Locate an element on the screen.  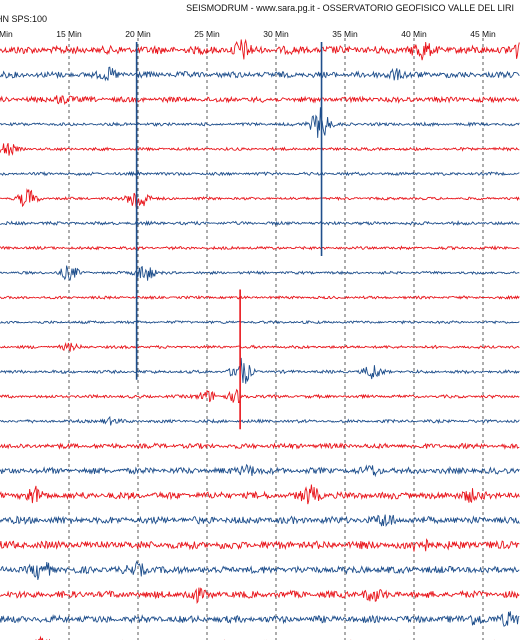
x-tick-label: 10 Min is located at coordinates (6, 34).